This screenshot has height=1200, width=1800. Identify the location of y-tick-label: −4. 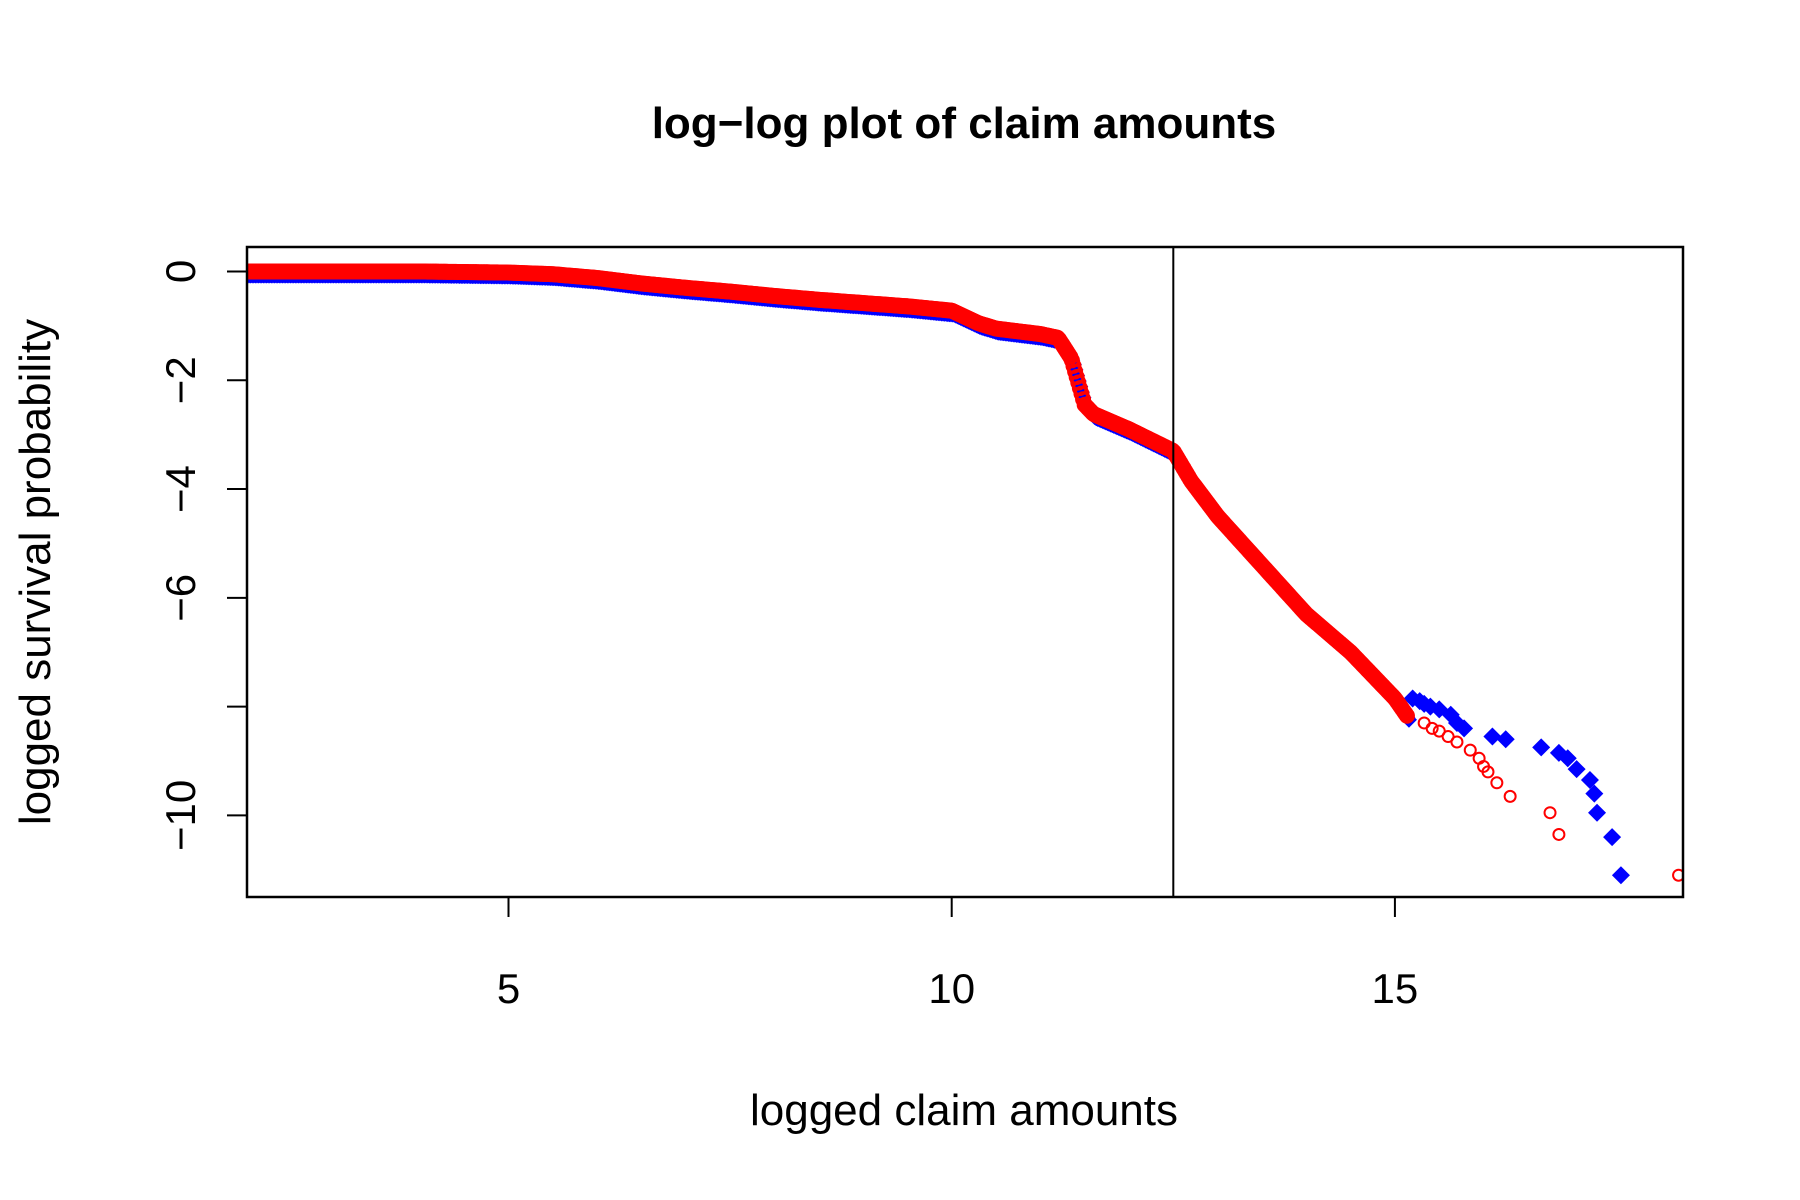
(180, 489).